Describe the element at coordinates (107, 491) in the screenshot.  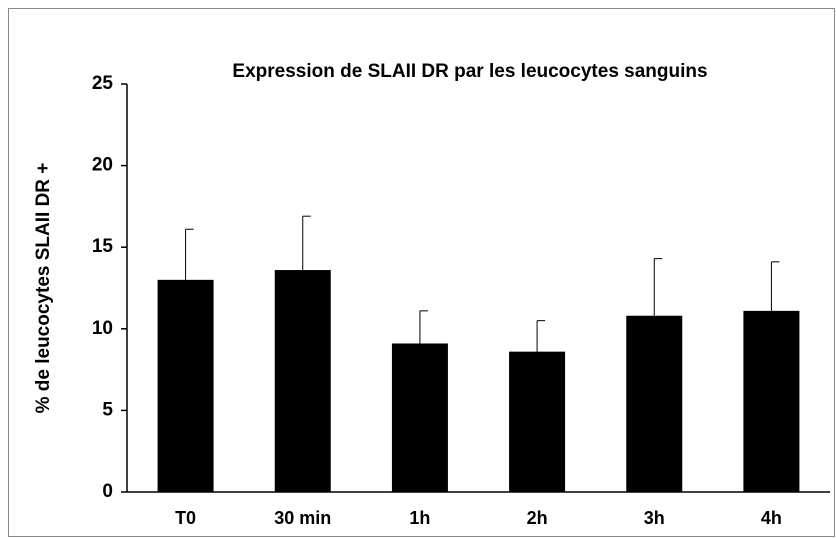
I see `y-tick-label: 0` at that location.